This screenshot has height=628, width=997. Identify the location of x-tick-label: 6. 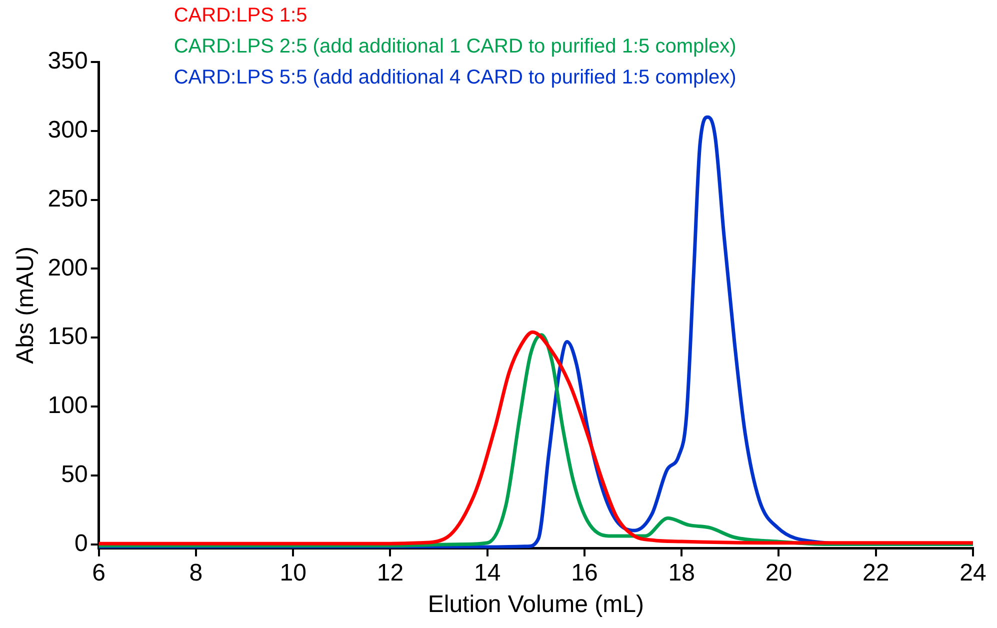
(99, 572).